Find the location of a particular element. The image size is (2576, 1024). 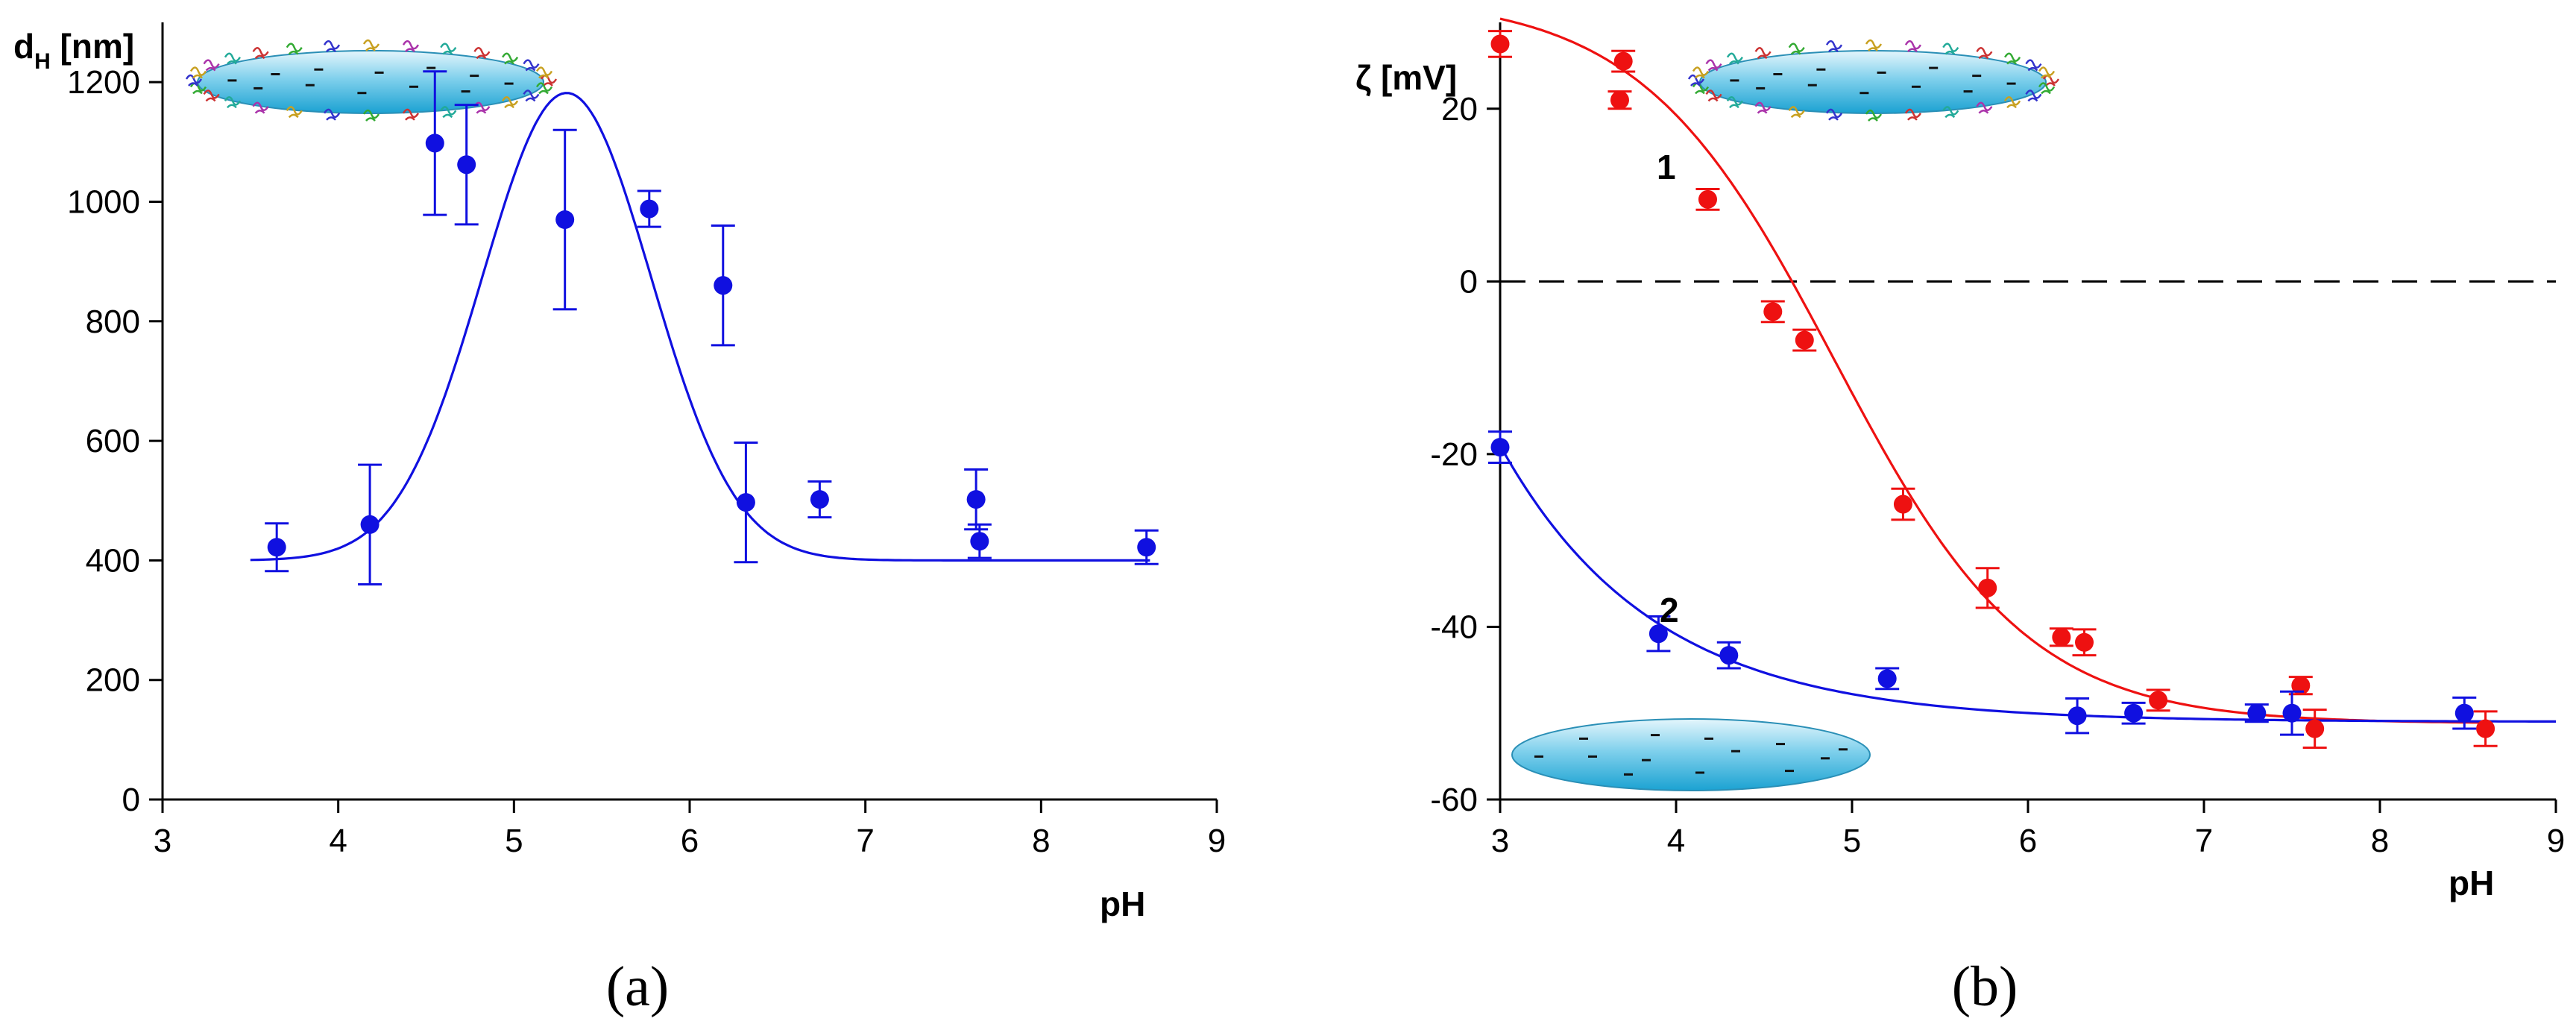

y-tick-label: 0 is located at coordinates (1469, 281).